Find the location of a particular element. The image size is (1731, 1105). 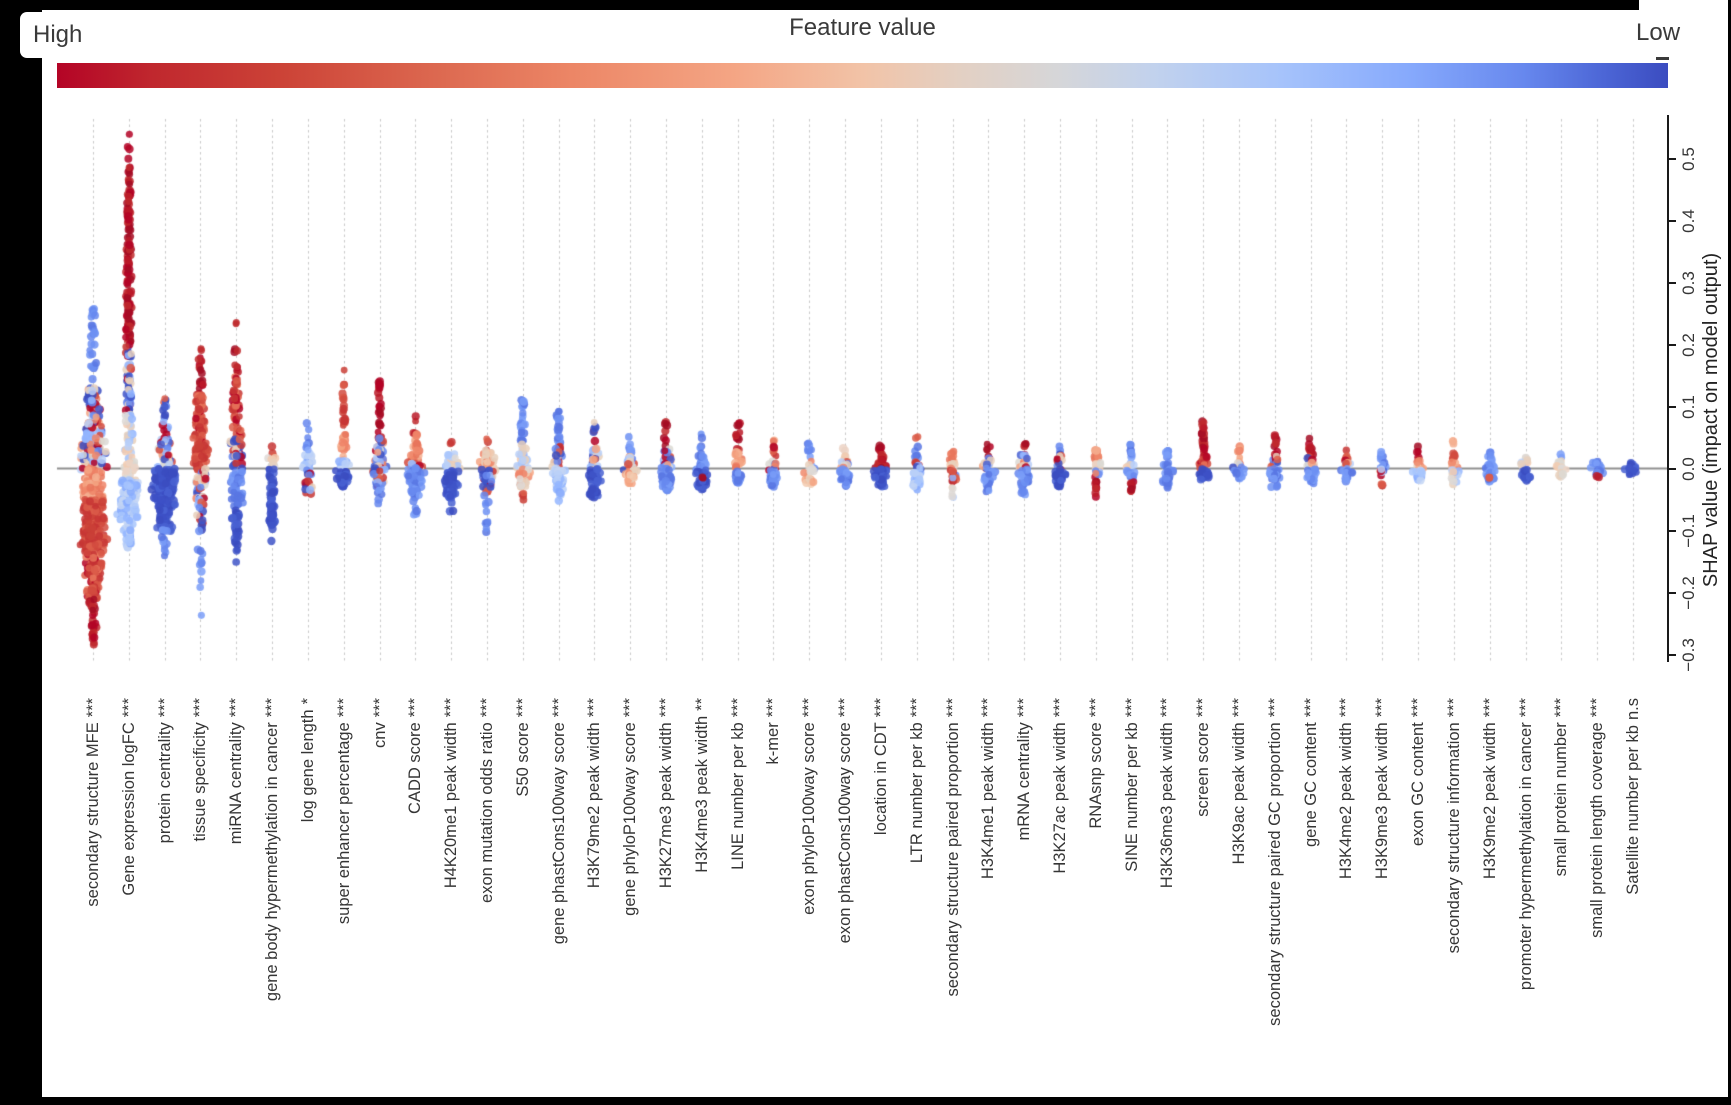

feature-label-text: mRNA centrality is located at coordinates (1024, 781).